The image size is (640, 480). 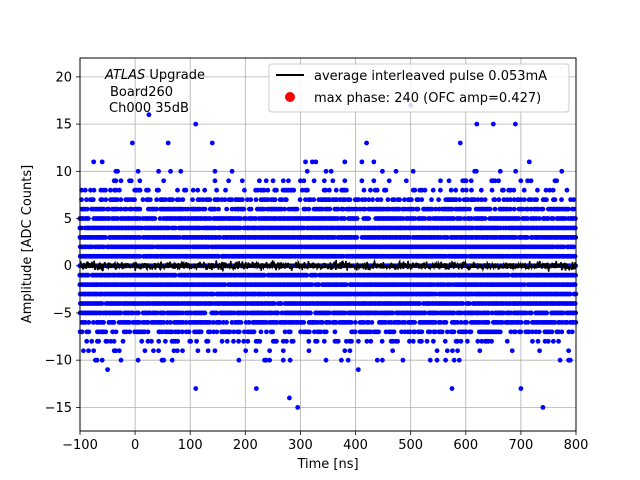 What do you see at coordinates (154, 75) in the screenshot?
I see `annotation-line-1: ATLAS Upgrade` at bounding box center [154, 75].